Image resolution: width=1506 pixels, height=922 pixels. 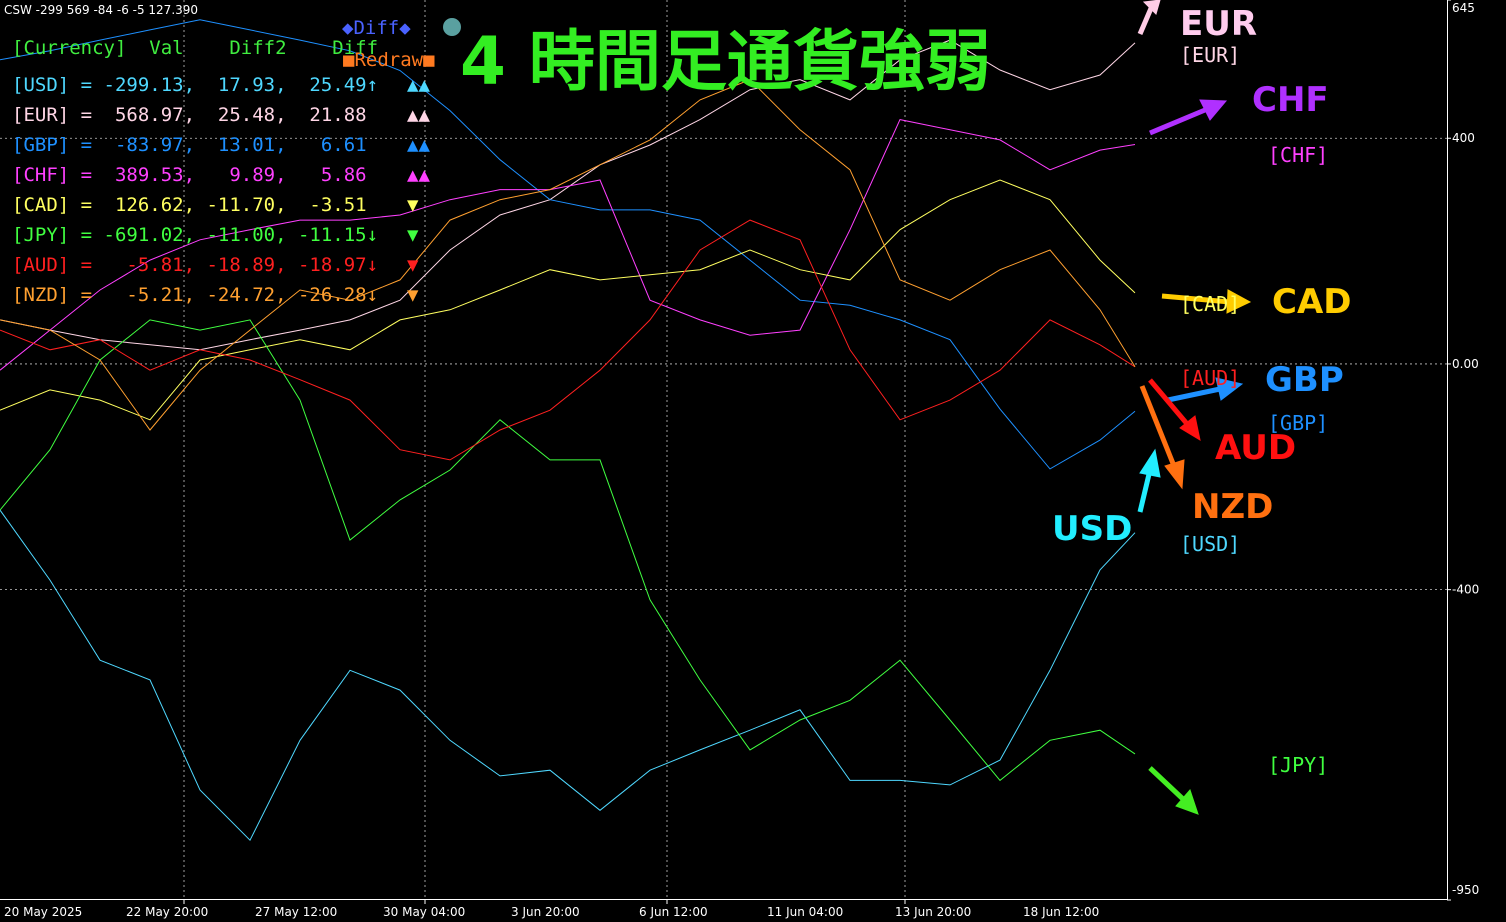 What do you see at coordinates (1298, 423) in the screenshot?
I see `currency-tag: [GBP]` at bounding box center [1298, 423].